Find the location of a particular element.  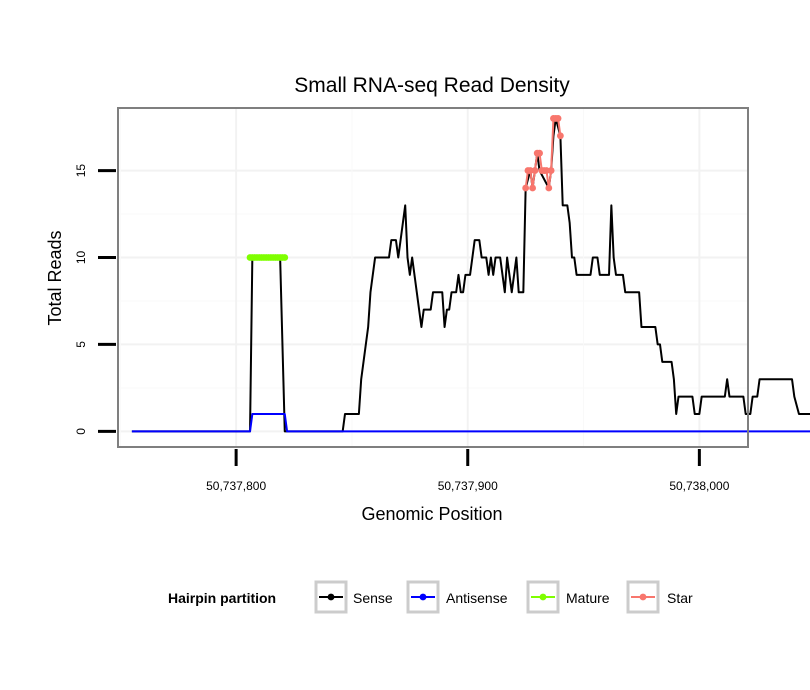

x-tick-label: 50,737,800 is located at coordinates (236, 486).